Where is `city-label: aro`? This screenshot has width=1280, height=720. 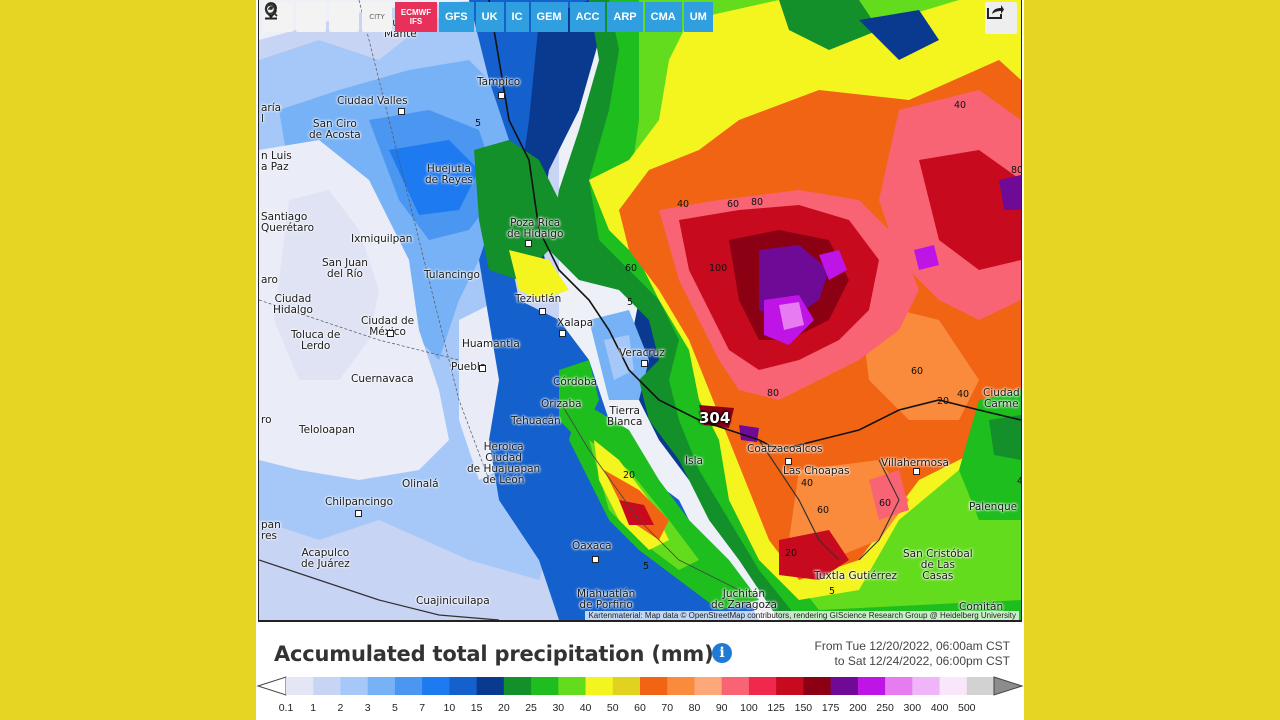 city-label: aro is located at coordinates (269, 280).